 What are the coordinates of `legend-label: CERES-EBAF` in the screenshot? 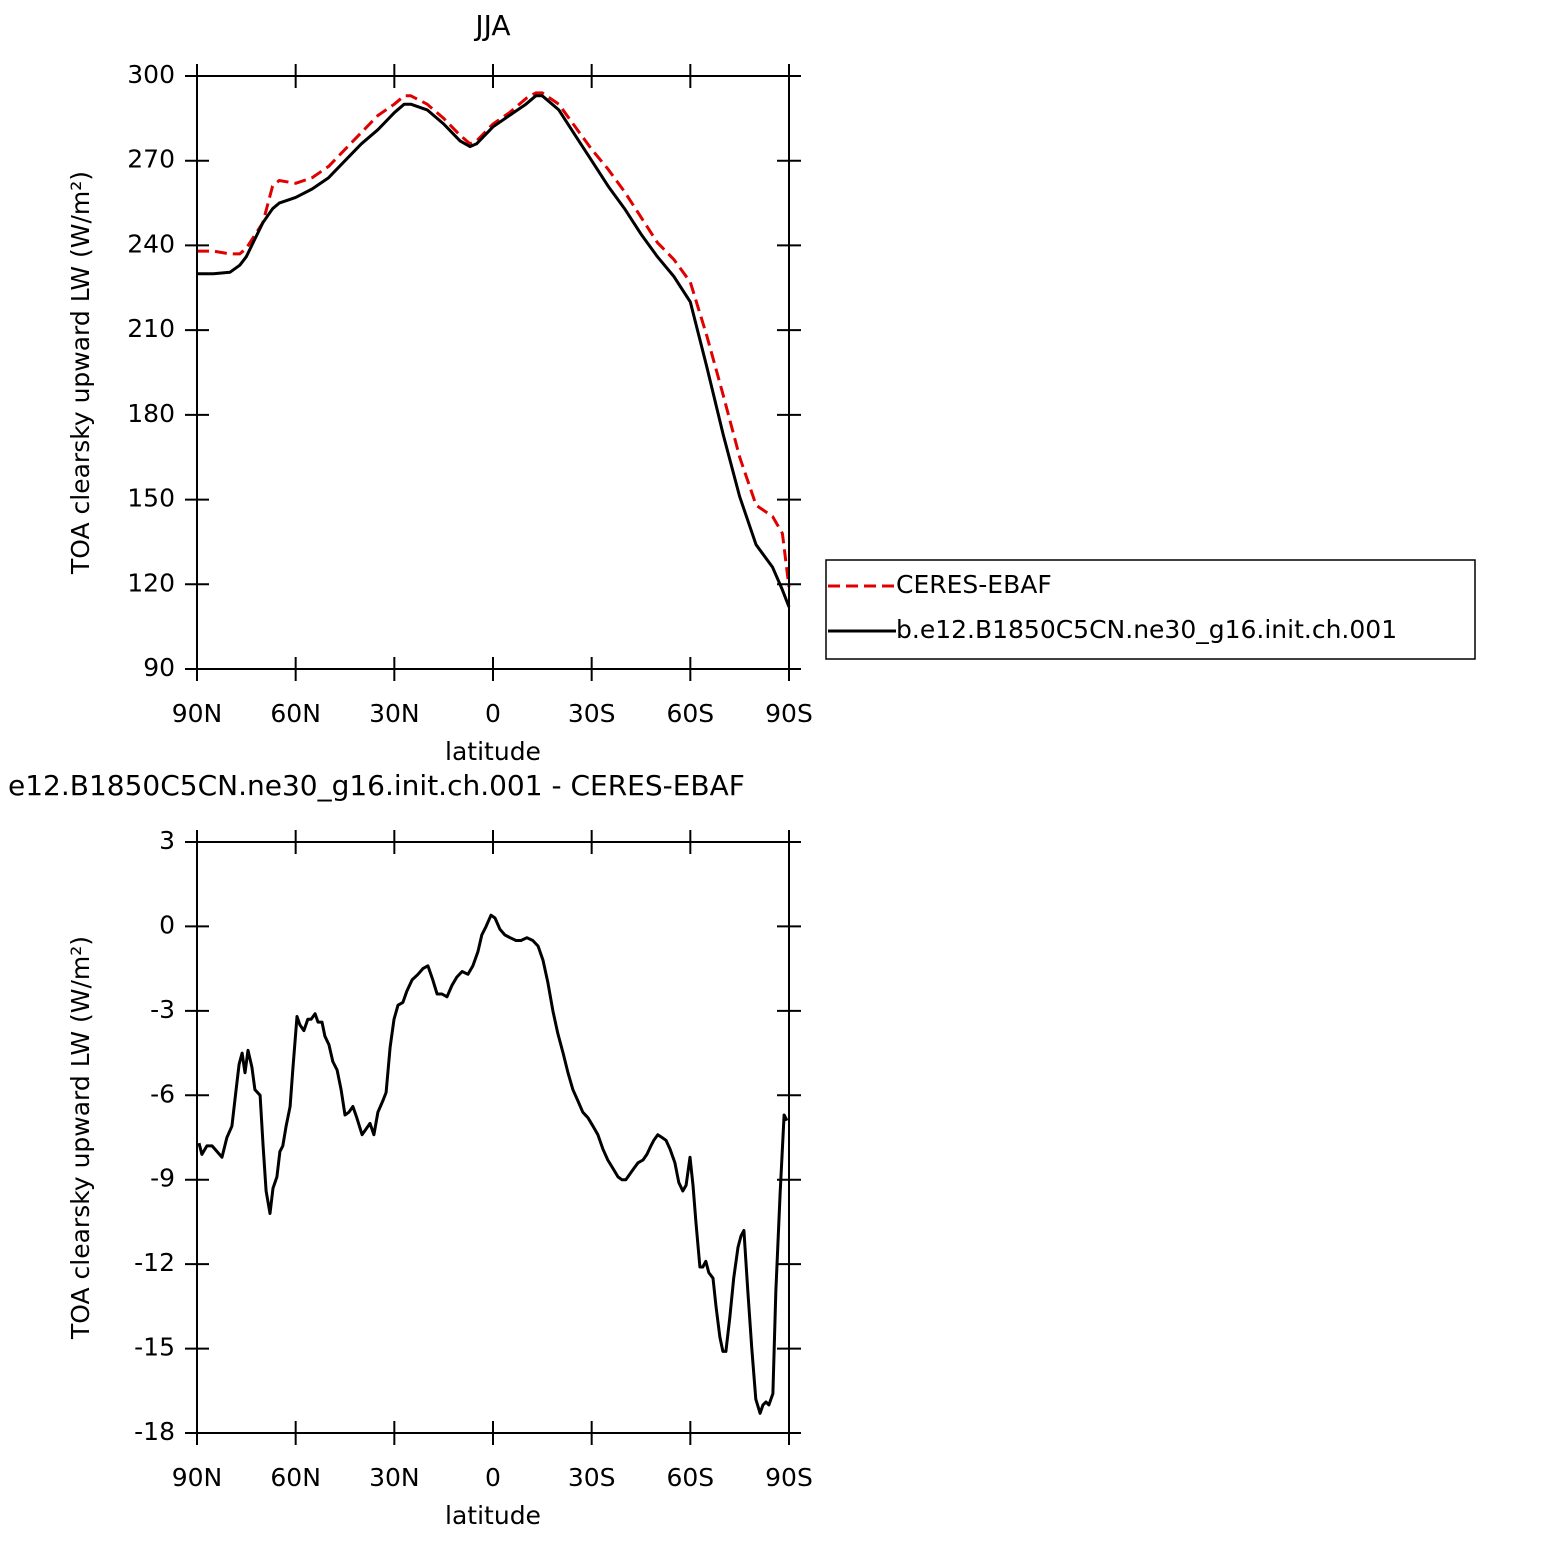 It's located at (974, 584).